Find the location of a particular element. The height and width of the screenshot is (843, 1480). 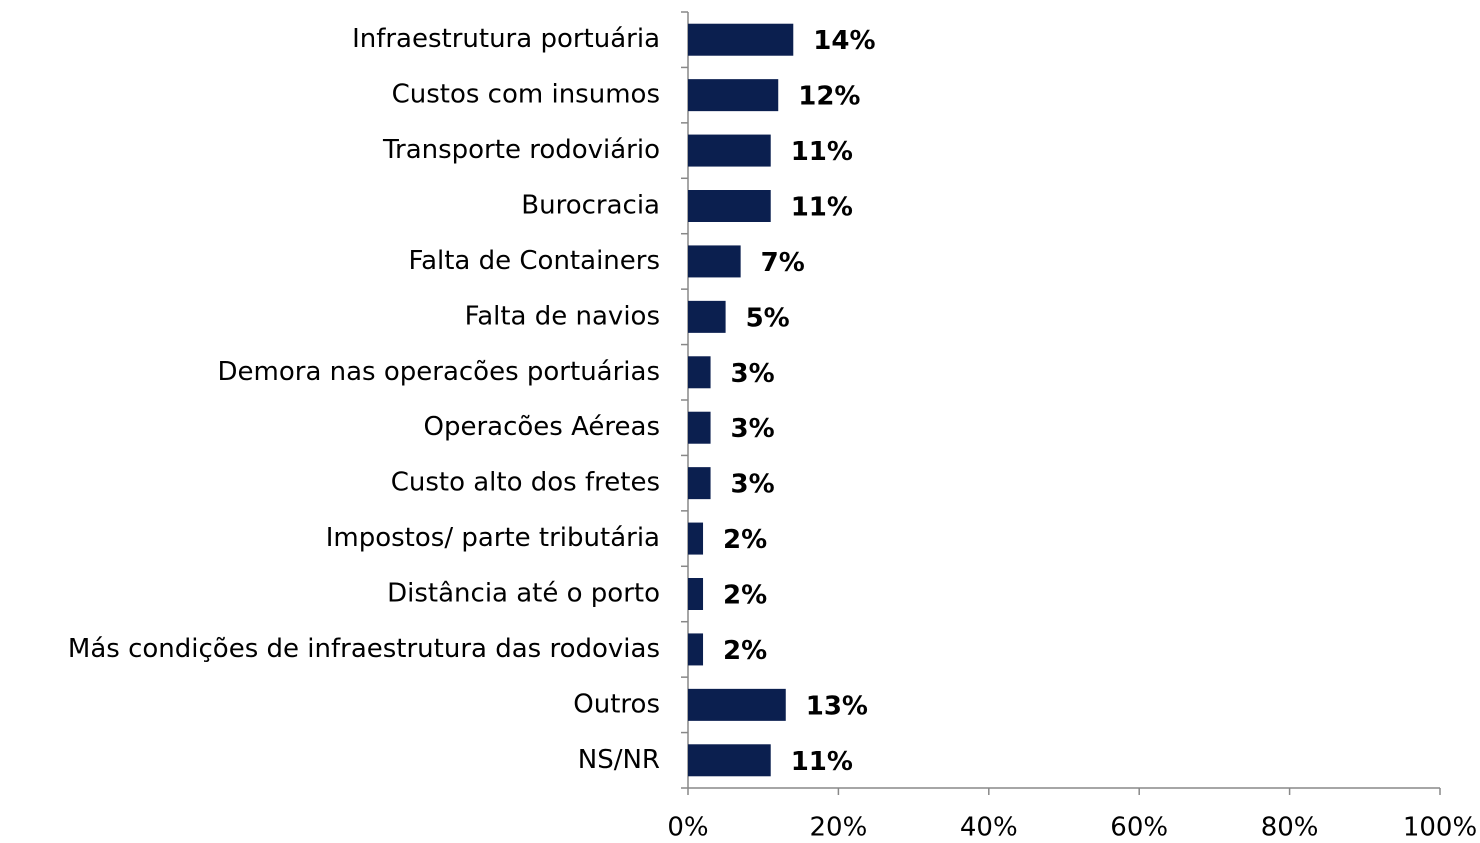

y-tick-label: Outros is located at coordinates (616, 704).